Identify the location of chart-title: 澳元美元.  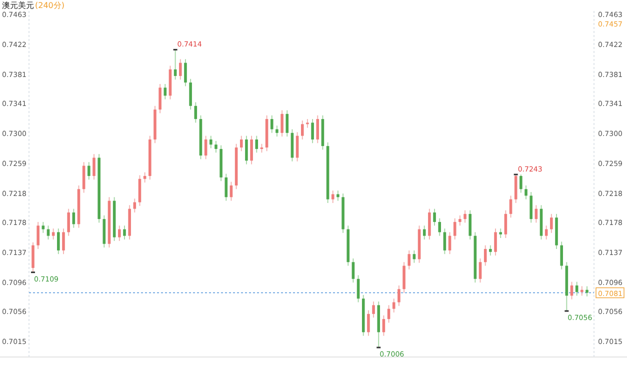
(18, 5).